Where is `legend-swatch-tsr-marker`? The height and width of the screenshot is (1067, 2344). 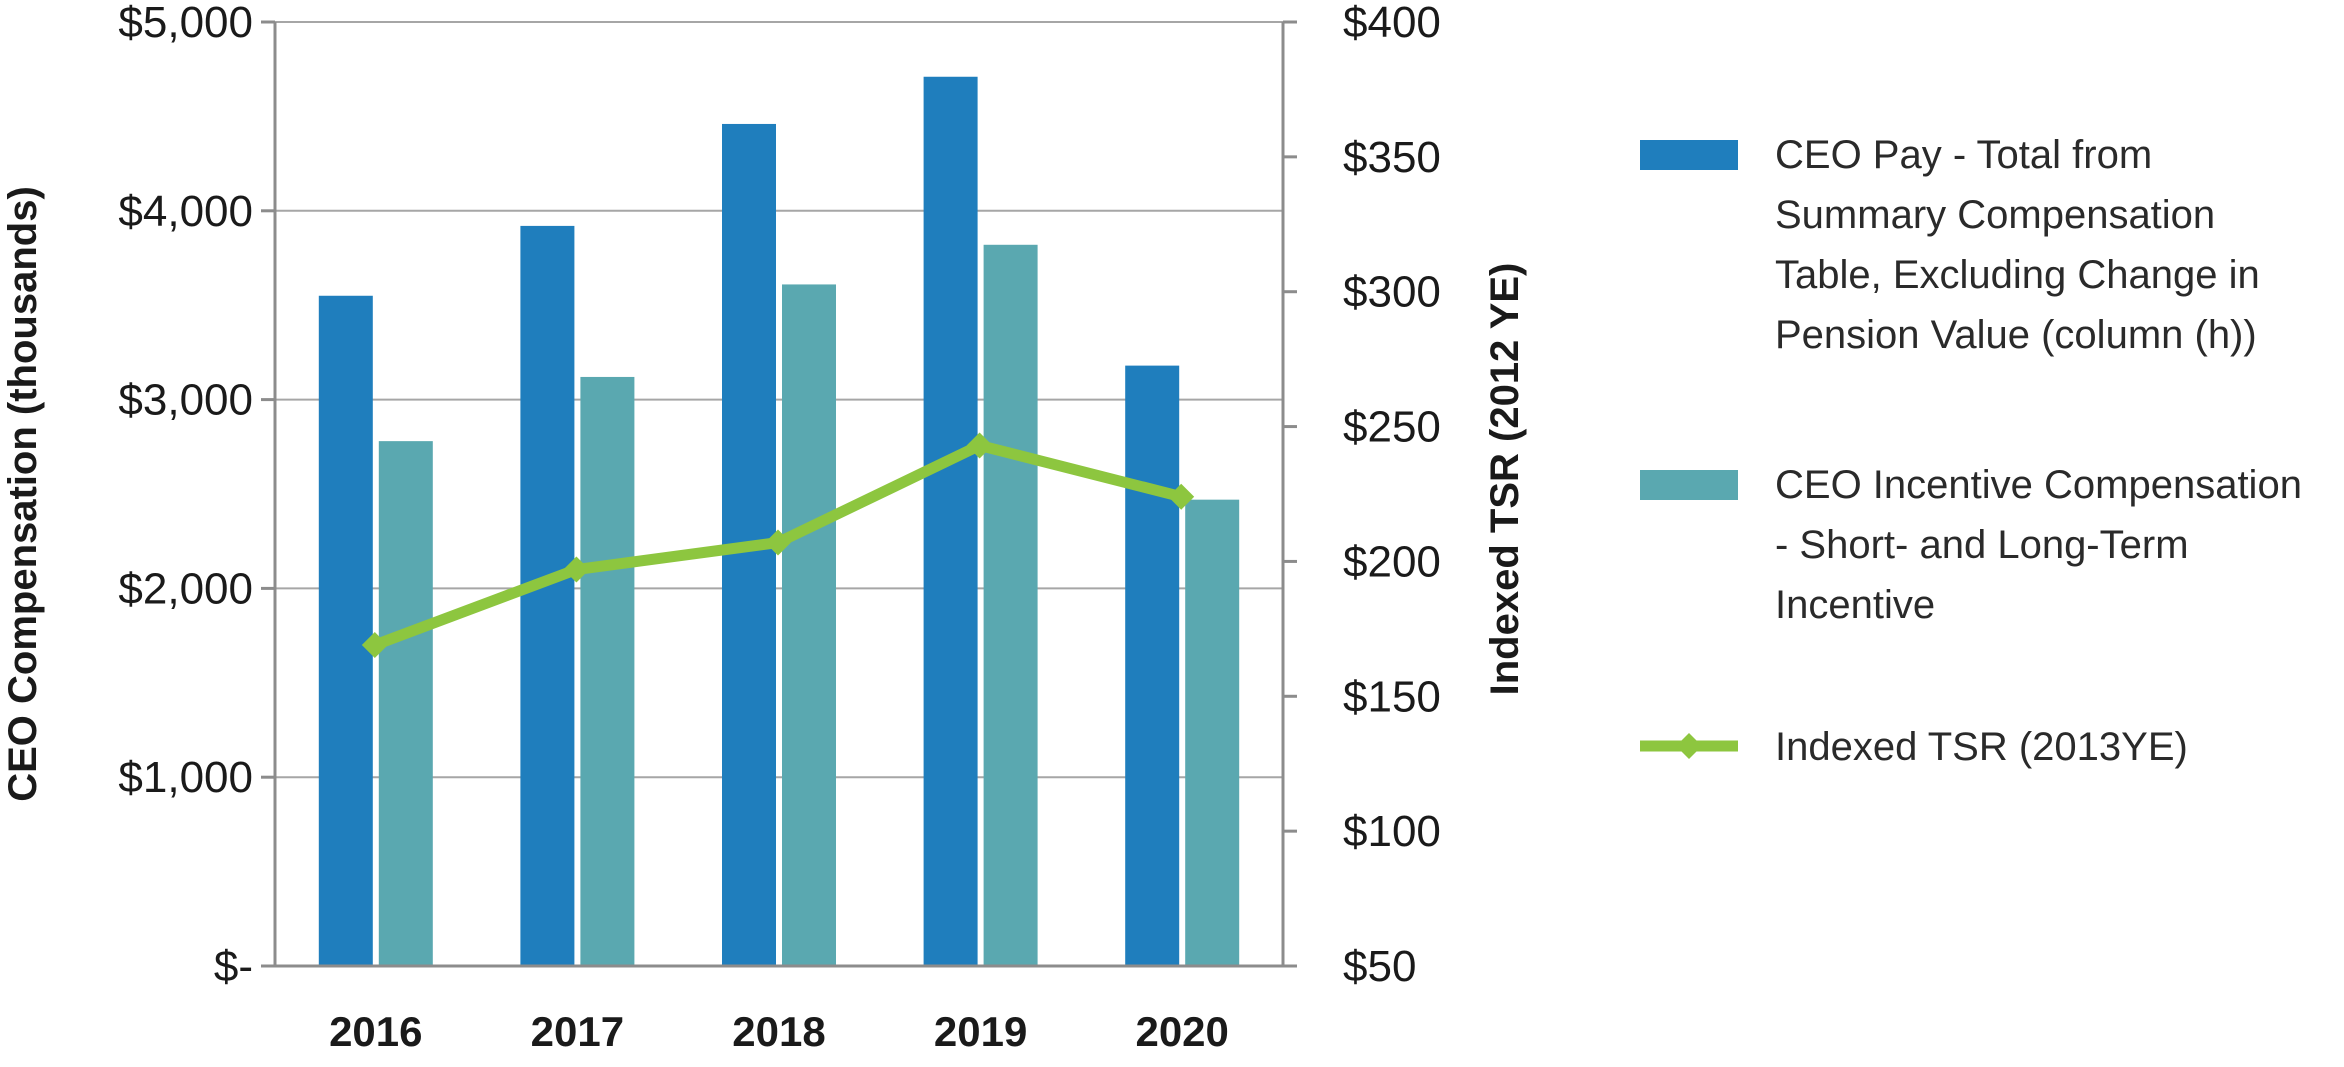 legend-swatch-tsr-marker is located at coordinates (1689, 746).